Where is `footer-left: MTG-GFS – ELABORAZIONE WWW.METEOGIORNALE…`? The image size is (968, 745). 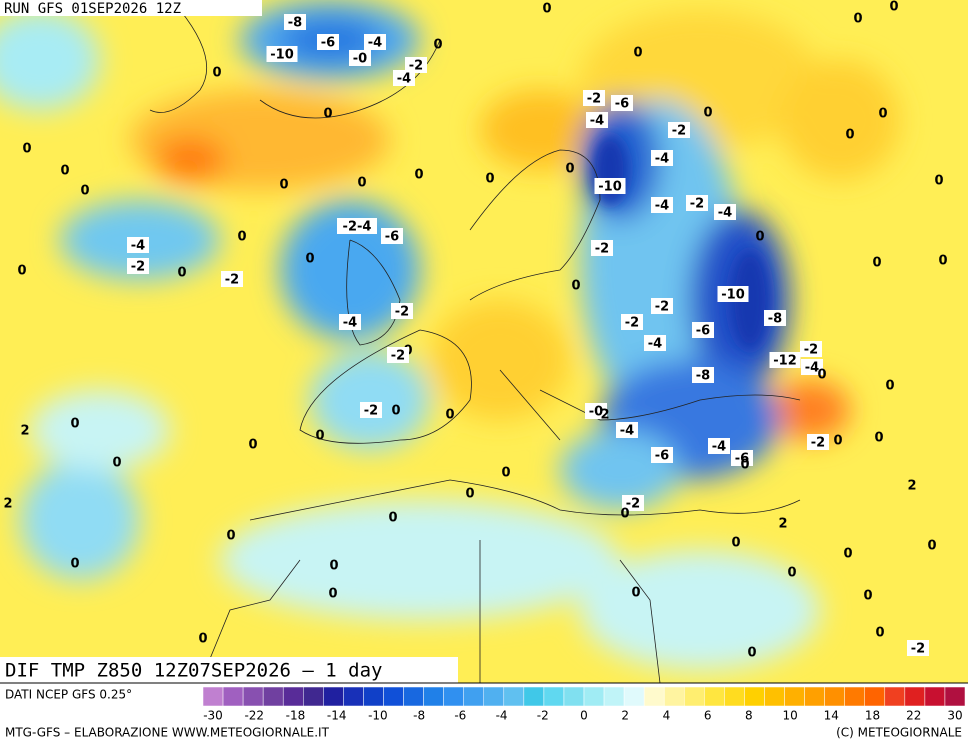 footer-left: MTG-GFS – ELABORAZIONE WWW.METEOGIORNALE… is located at coordinates (167, 733).